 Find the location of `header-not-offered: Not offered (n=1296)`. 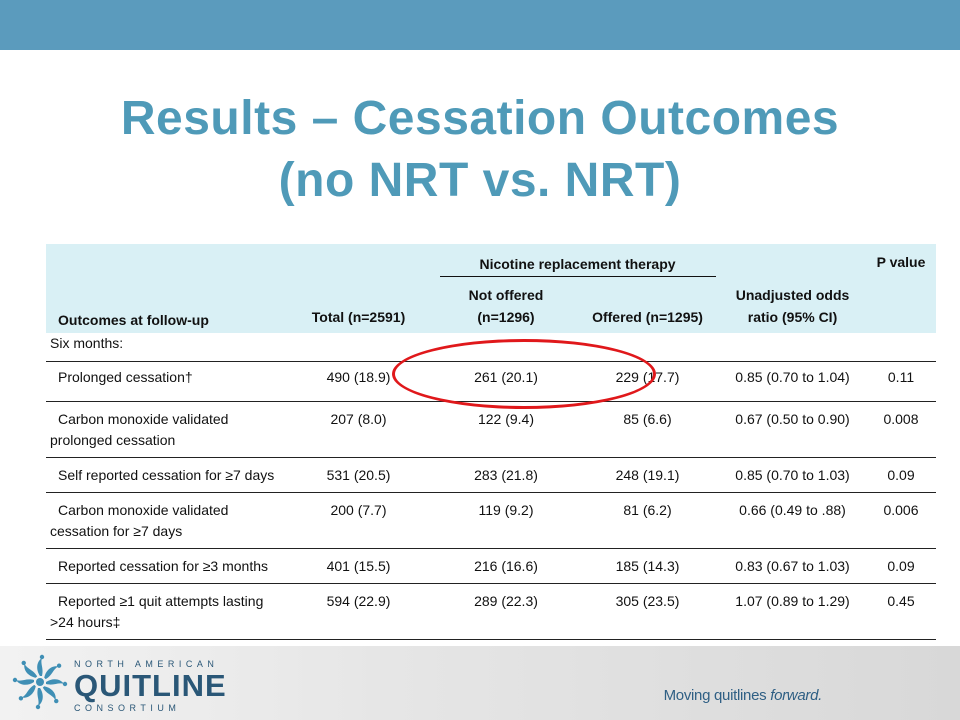

header-not-offered: Not offered (n=1296) is located at coordinates (506, 305).